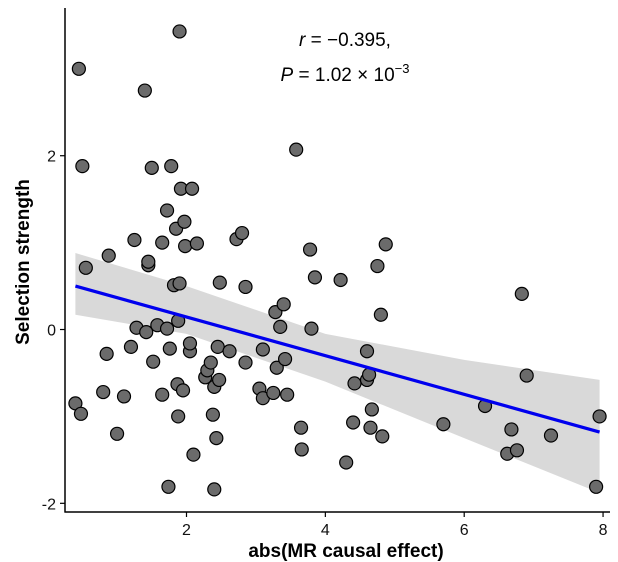 The width and height of the screenshot is (618, 562). I want to click on p-value: = 1.02 × 10, so click(343, 75).